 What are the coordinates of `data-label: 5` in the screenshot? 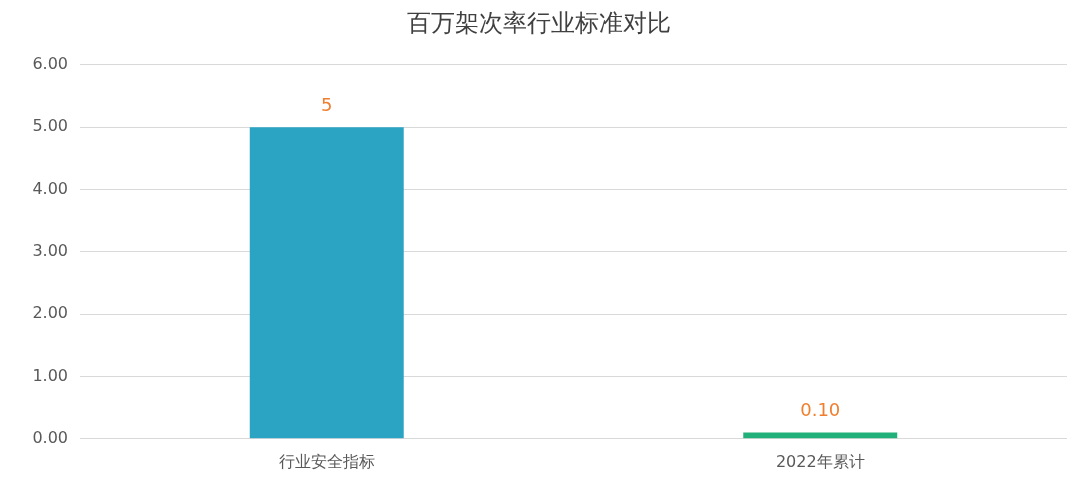 It's located at (327, 104).